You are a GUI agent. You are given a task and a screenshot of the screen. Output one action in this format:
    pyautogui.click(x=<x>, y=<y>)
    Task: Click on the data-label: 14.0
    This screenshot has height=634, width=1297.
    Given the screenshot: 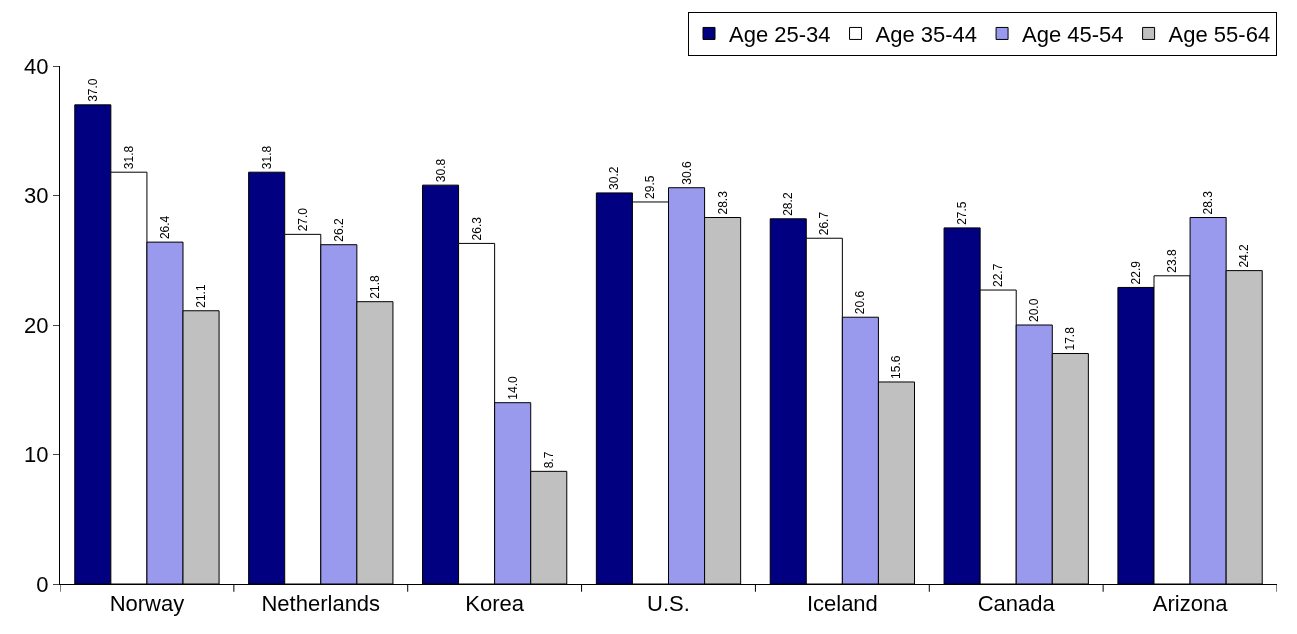 What is the action you would take?
    pyautogui.click(x=512, y=388)
    